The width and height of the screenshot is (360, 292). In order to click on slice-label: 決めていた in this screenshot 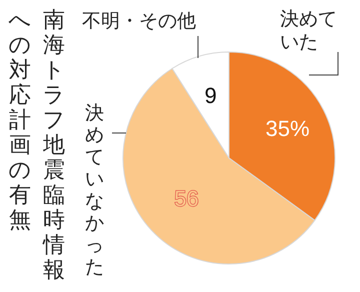, I will do `click(309, 31)`.